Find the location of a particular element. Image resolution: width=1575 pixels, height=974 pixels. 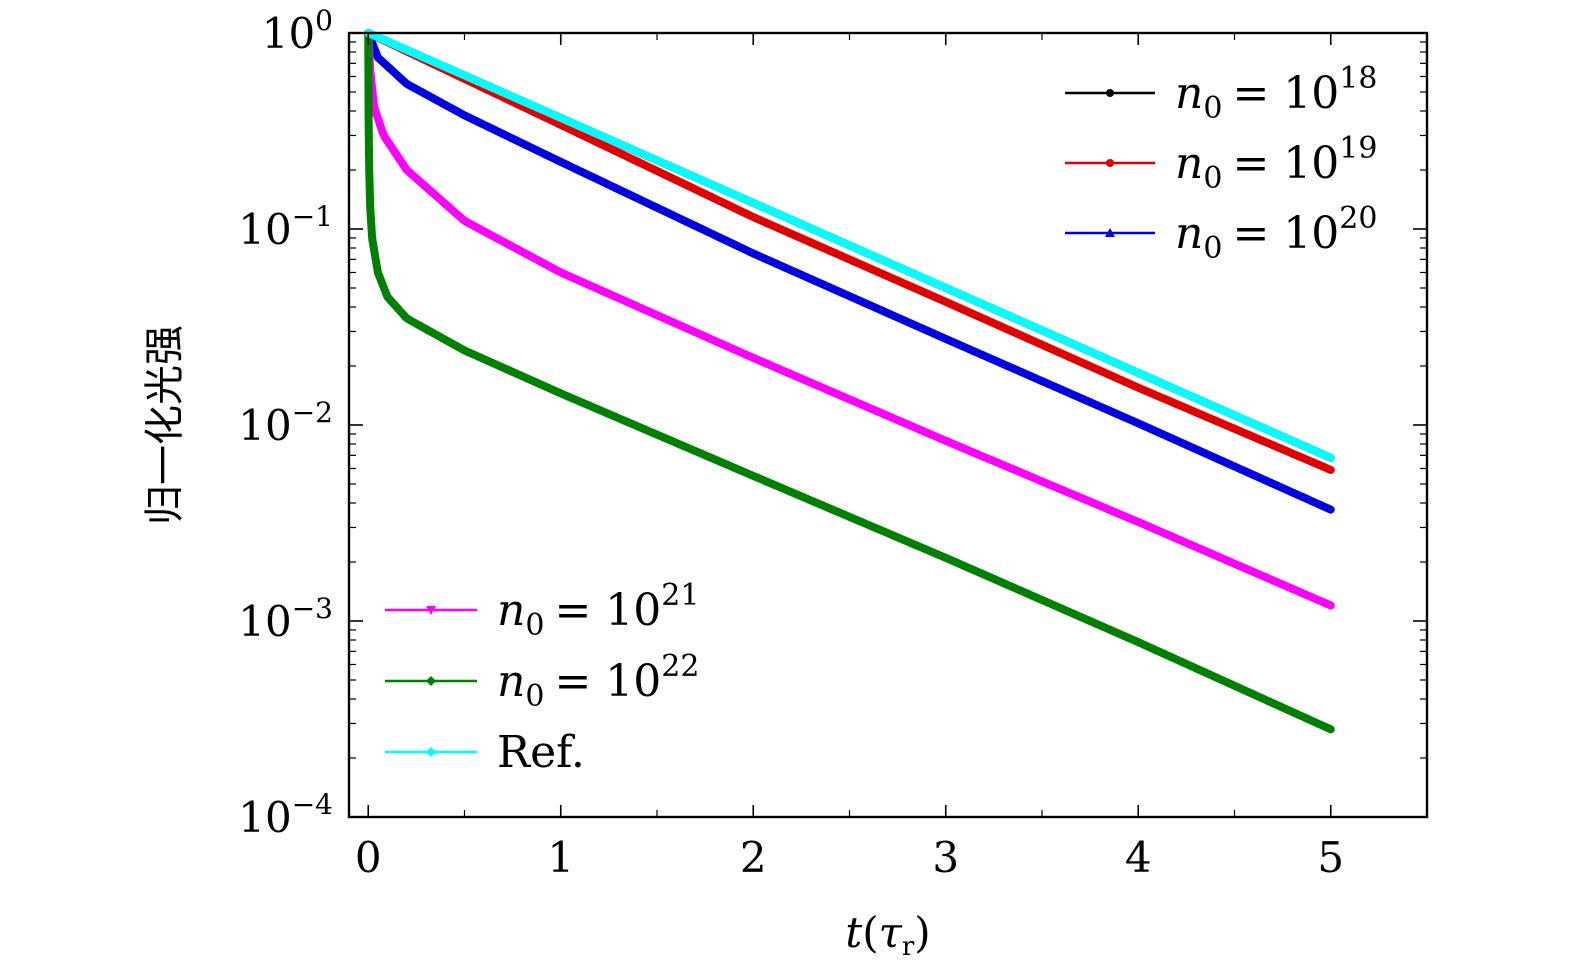

legend-label: n0 = 1022 is located at coordinates (598, 681).